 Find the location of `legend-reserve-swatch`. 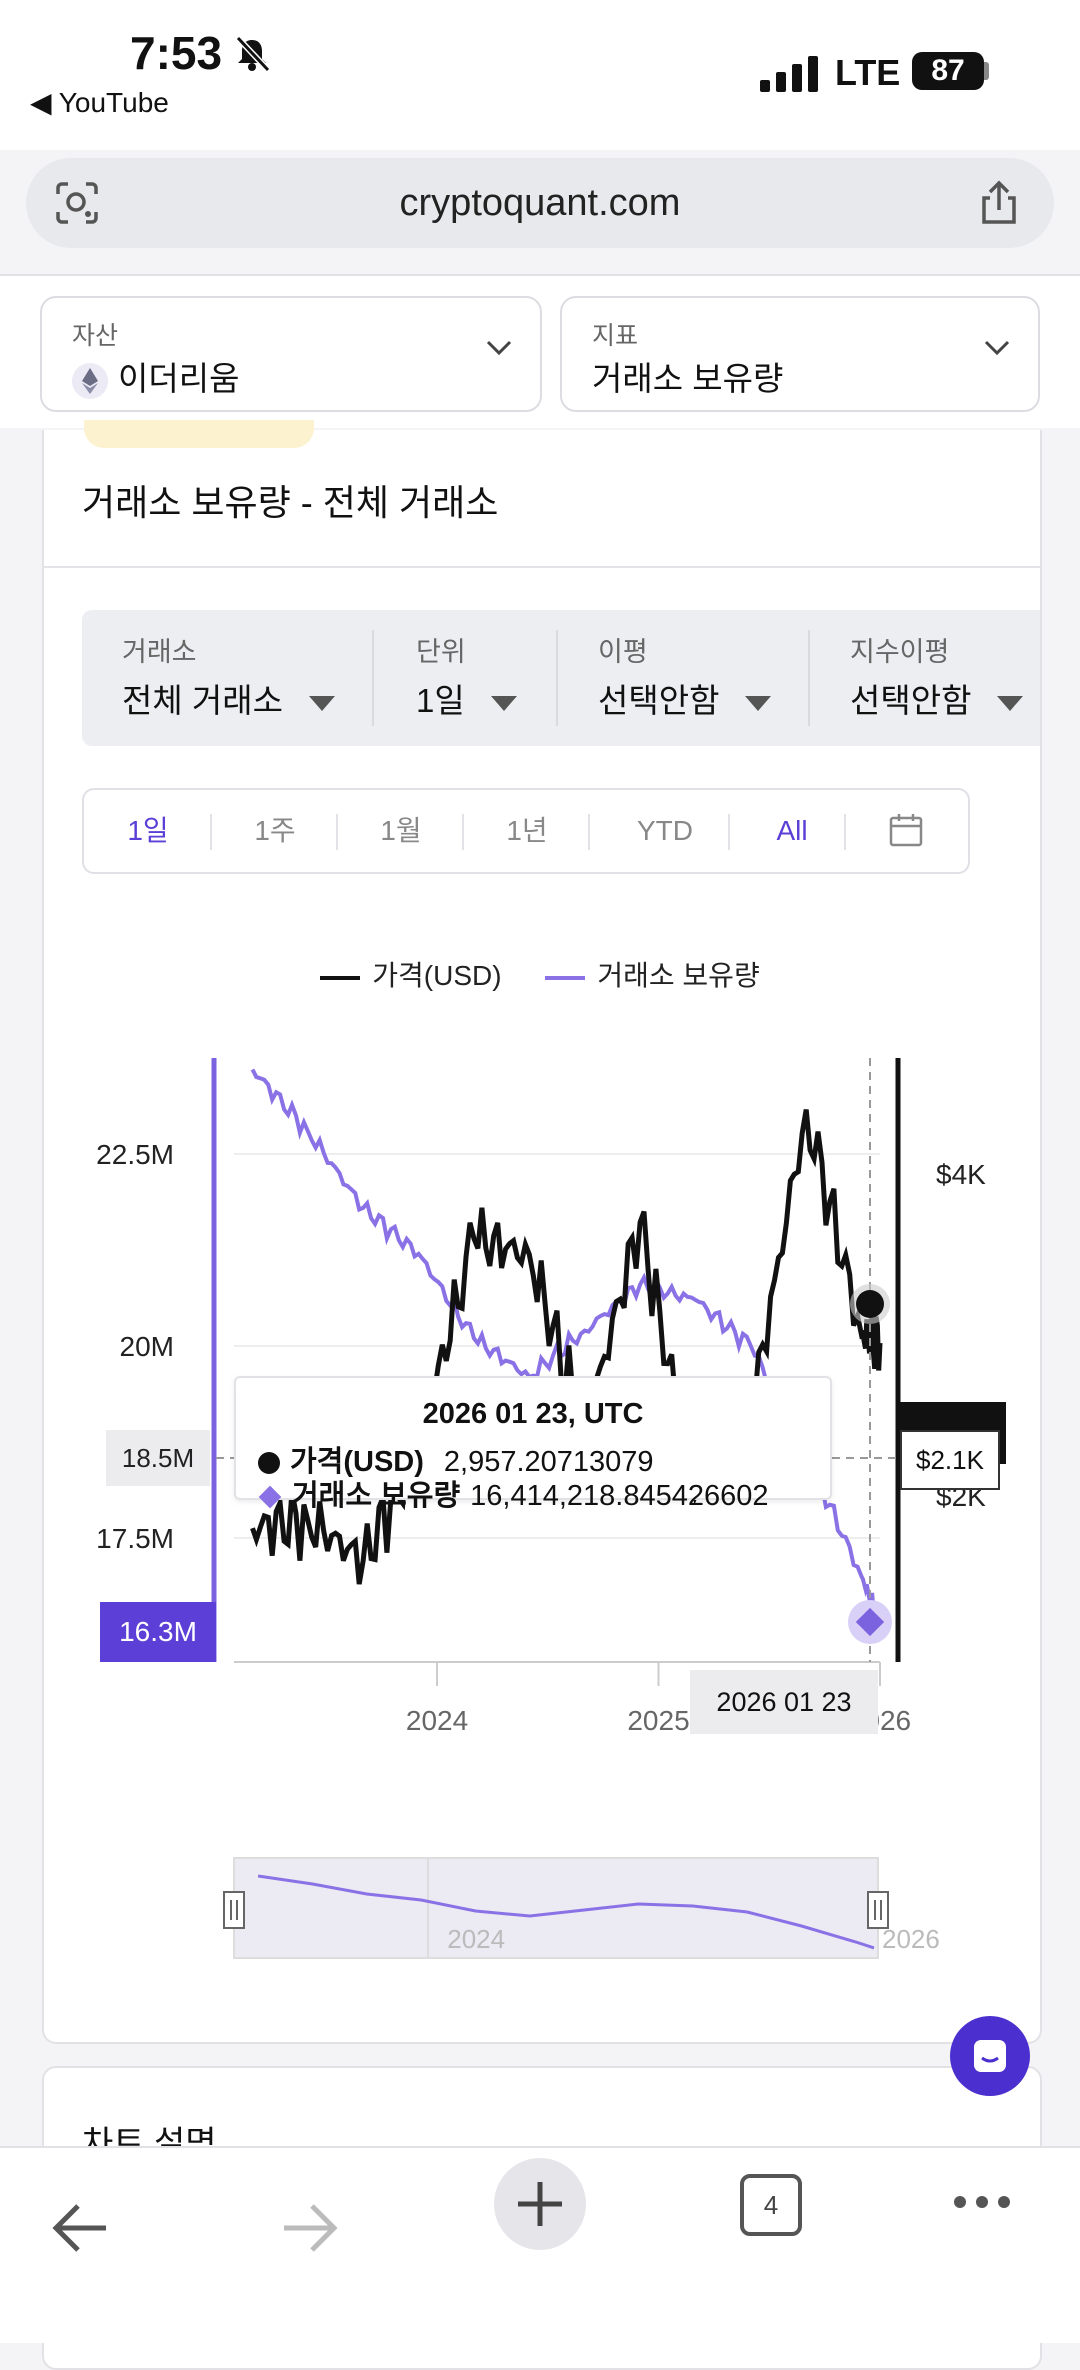

legend-reserve-swatch is located at coordinates (565, 977).